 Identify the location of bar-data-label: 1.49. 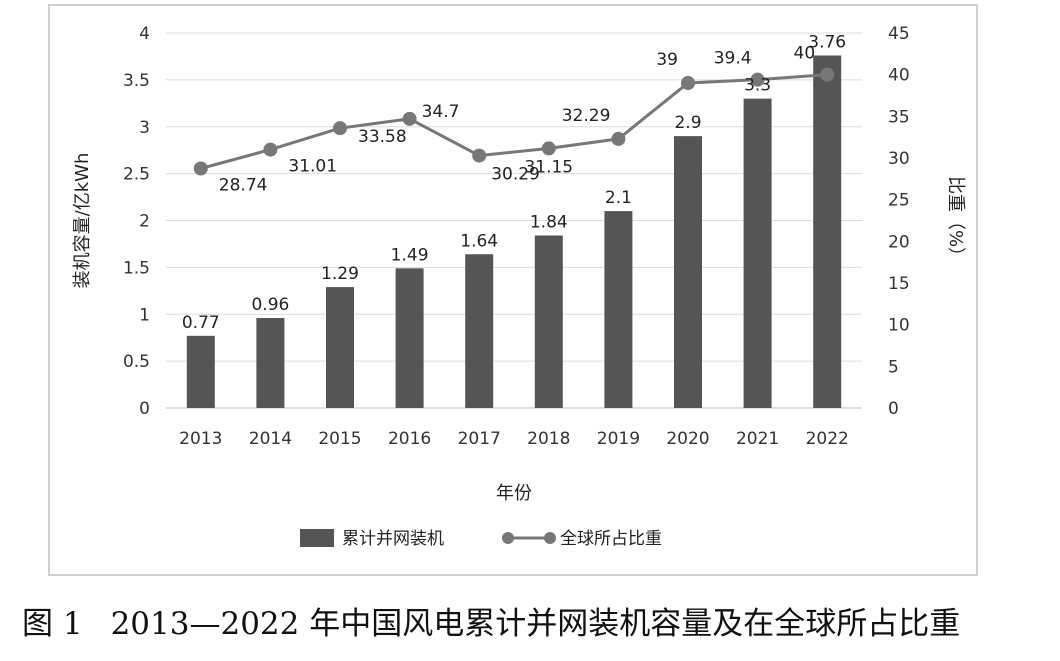
(410, 255).